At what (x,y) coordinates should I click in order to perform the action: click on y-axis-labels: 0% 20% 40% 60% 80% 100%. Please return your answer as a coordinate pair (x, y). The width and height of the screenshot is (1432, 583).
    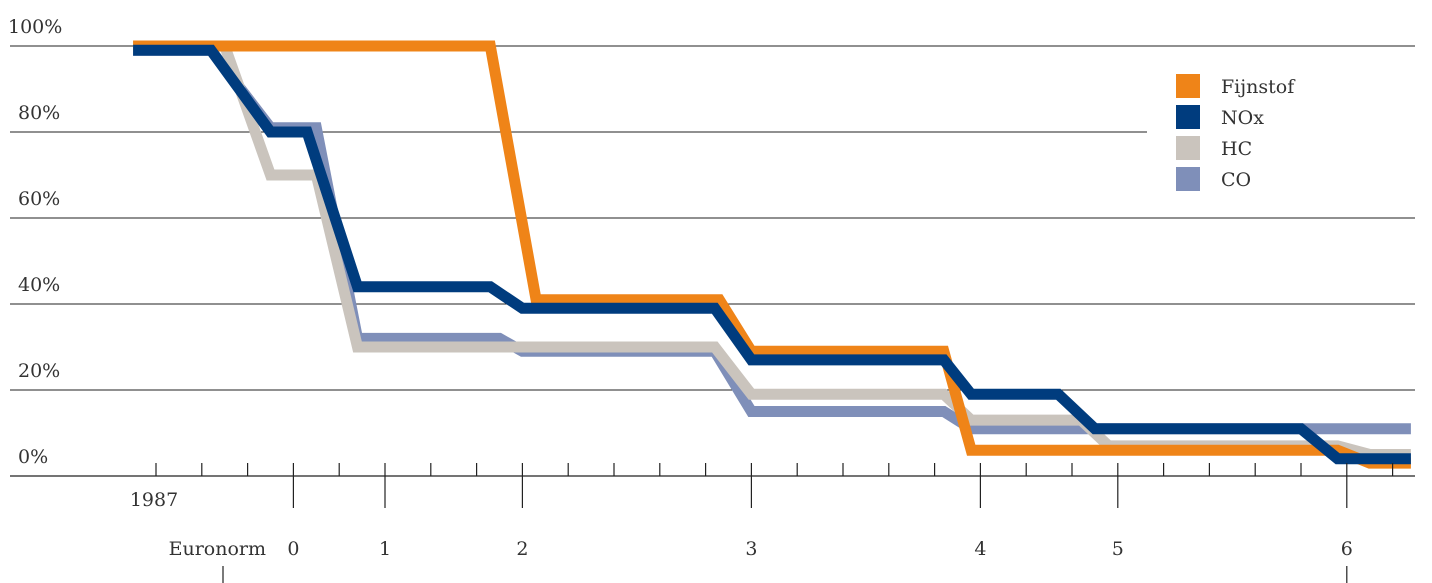
    Looking at the image, I should click on (35, 242).